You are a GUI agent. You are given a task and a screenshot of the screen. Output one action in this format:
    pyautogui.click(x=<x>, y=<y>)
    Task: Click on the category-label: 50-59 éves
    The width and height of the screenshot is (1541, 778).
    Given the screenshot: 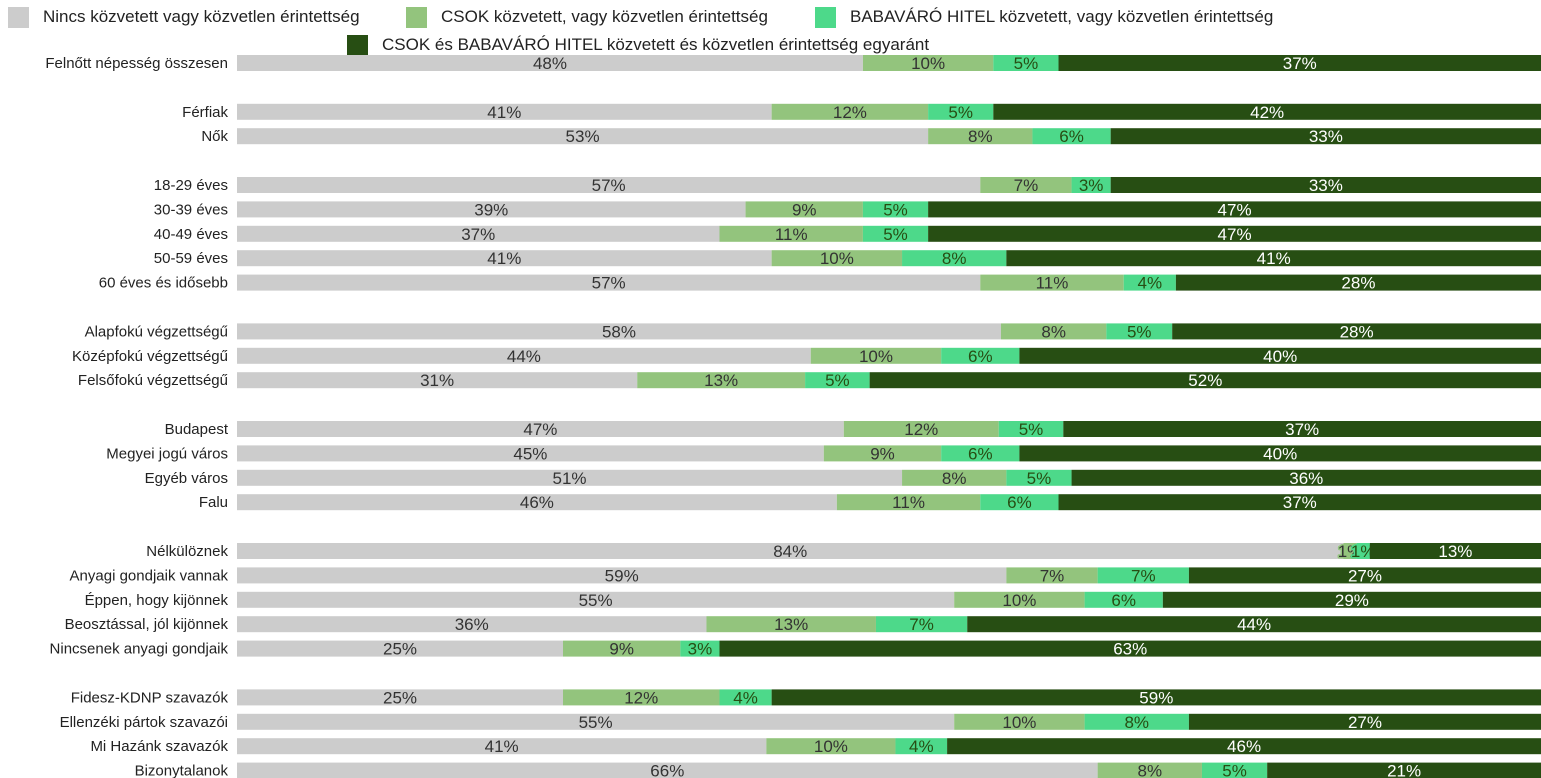 What is the action you would take?
    pyautogui.click(x=191, y=258)
    